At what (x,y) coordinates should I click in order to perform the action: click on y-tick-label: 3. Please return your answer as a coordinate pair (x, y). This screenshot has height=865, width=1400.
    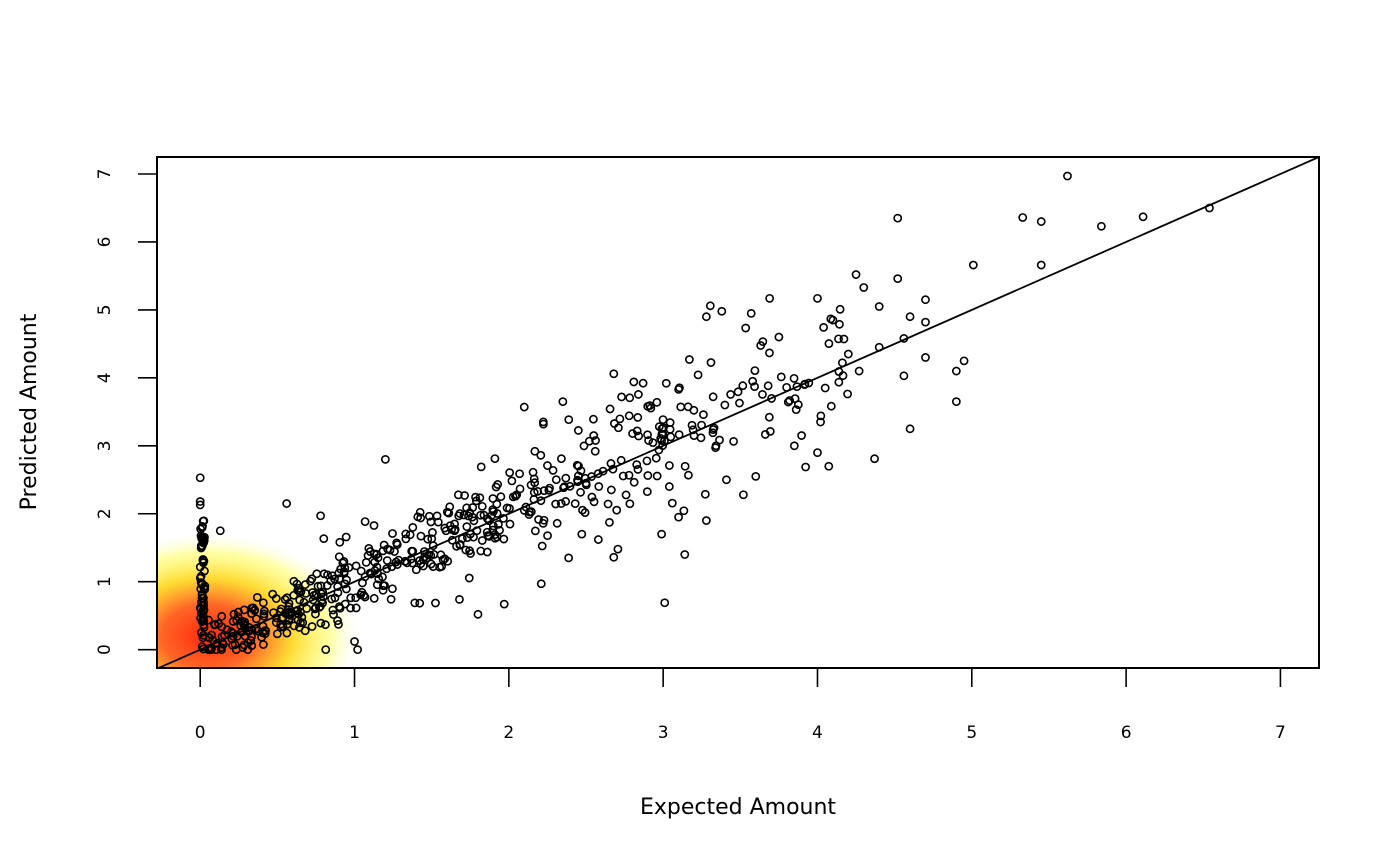
    Looking at the image, I should click on (105, 445).